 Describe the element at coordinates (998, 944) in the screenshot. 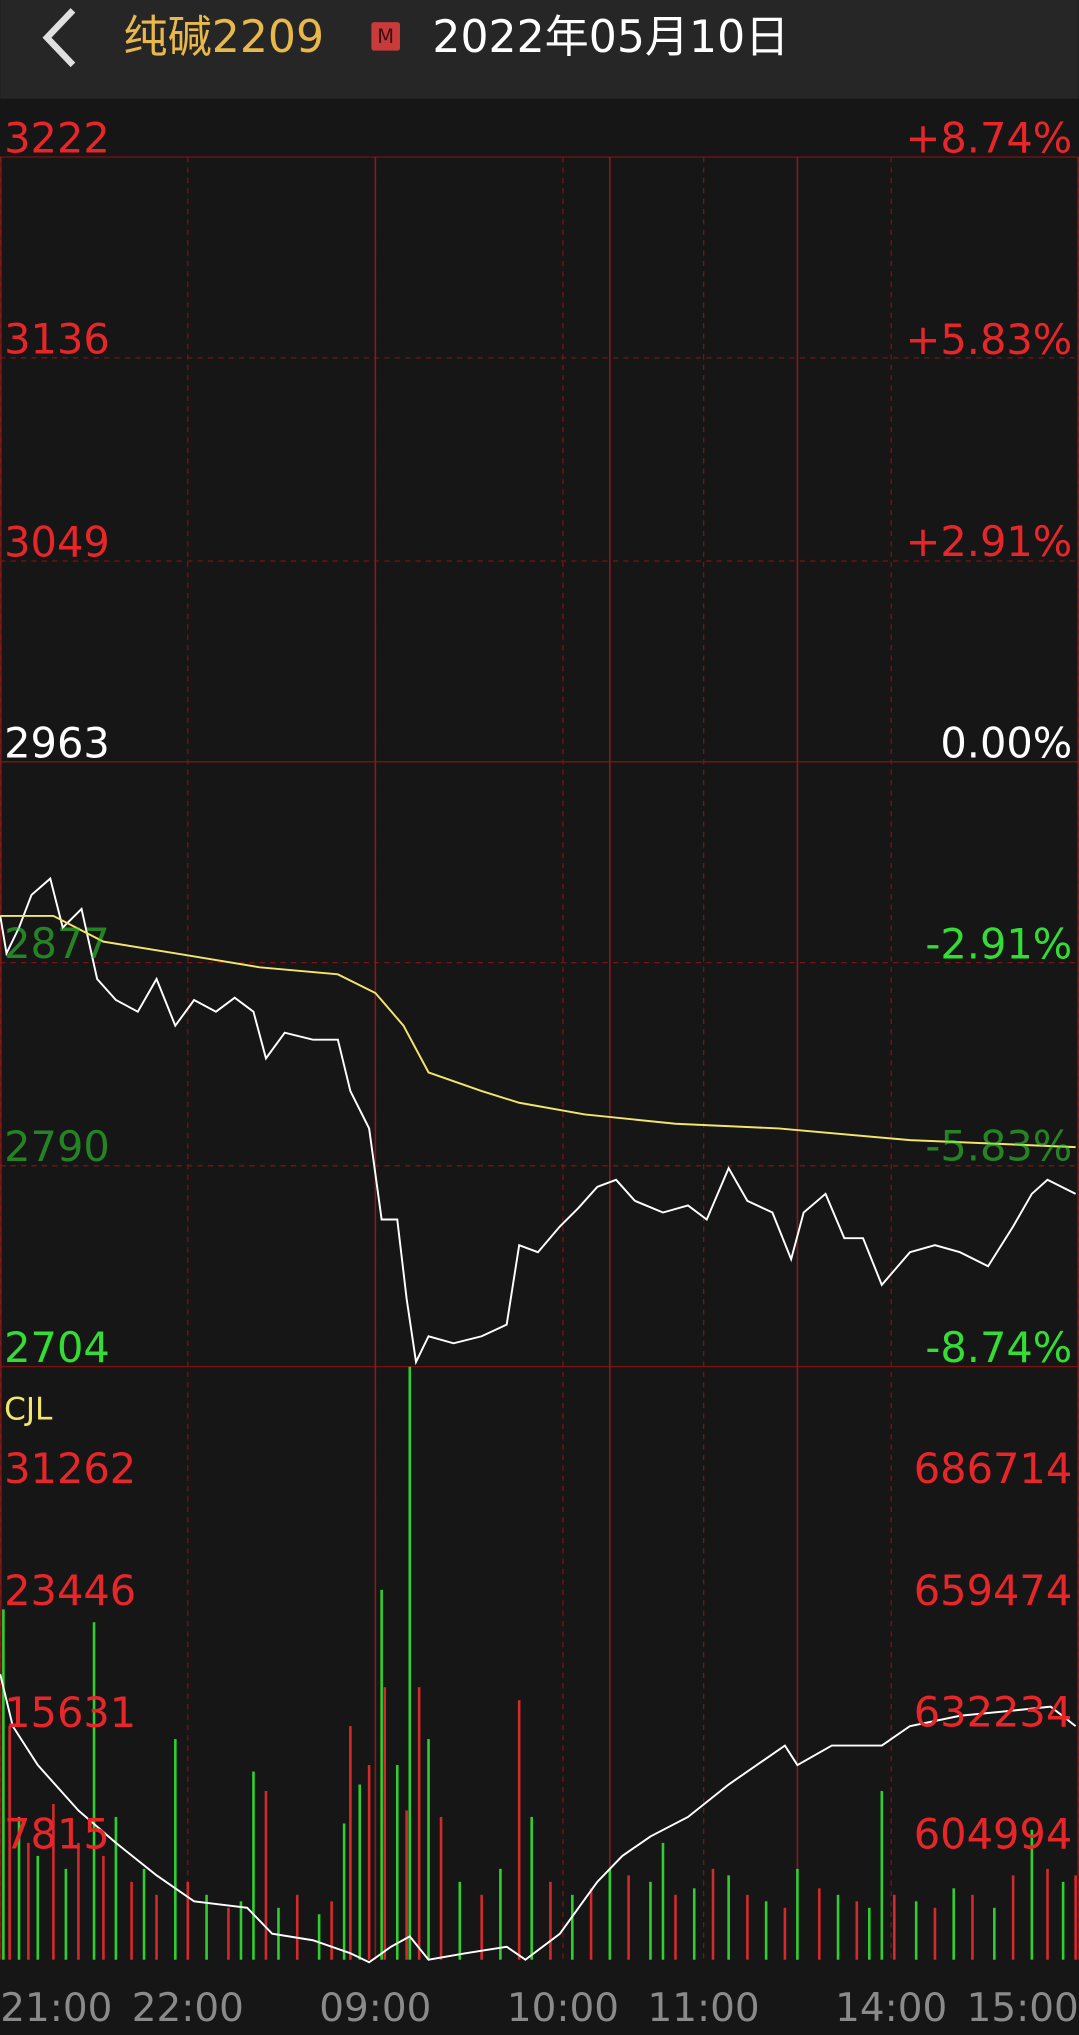

I see `y2-tick-label: -2.91%` at that location.